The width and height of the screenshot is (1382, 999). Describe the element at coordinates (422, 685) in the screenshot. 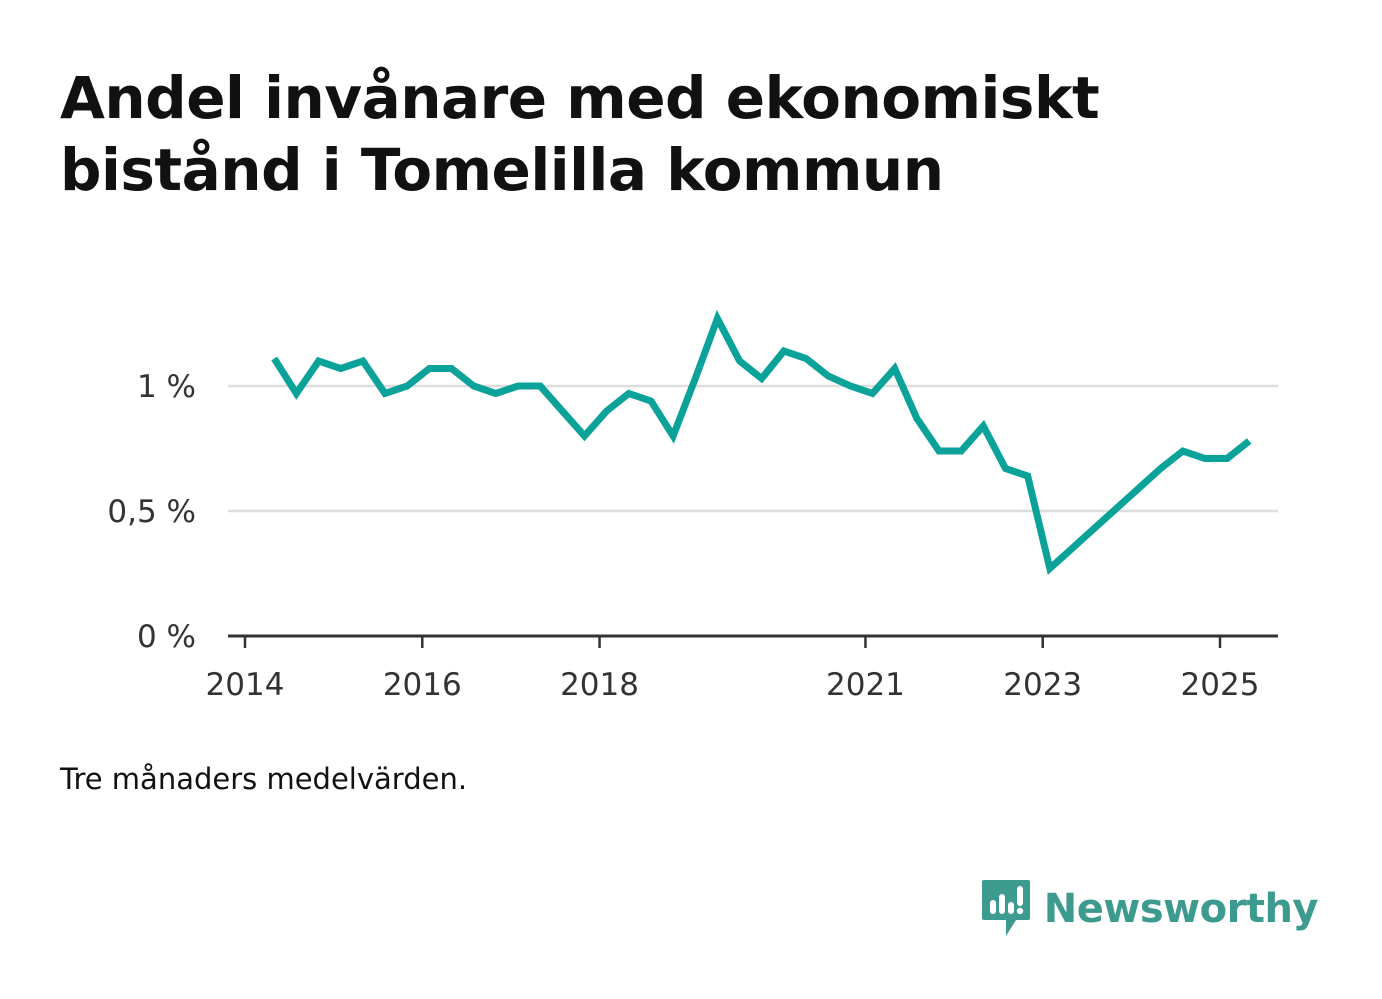

I see `x-tick-label: 2016` at that location.